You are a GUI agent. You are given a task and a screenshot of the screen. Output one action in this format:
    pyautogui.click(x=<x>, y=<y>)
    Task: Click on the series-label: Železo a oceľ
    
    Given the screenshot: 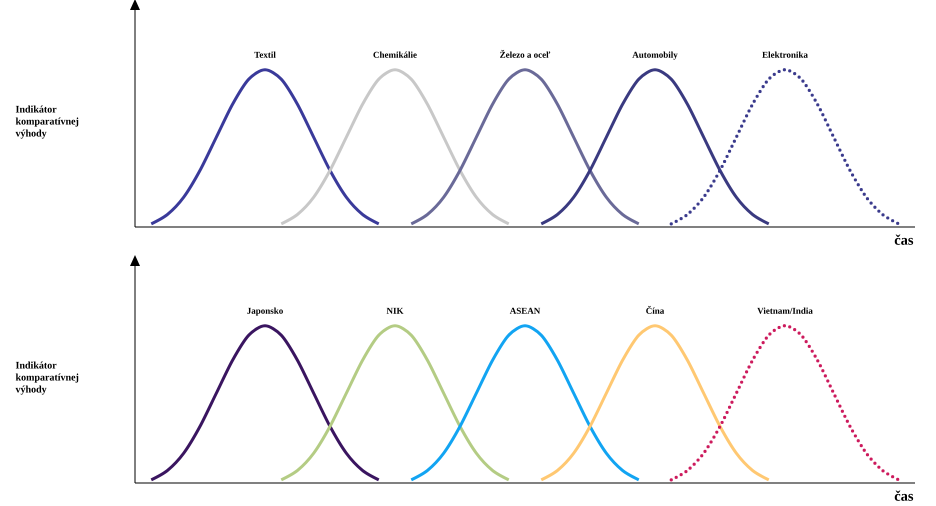 What is the action you would take?
    pyautogui.click(x=525, y=54)
    